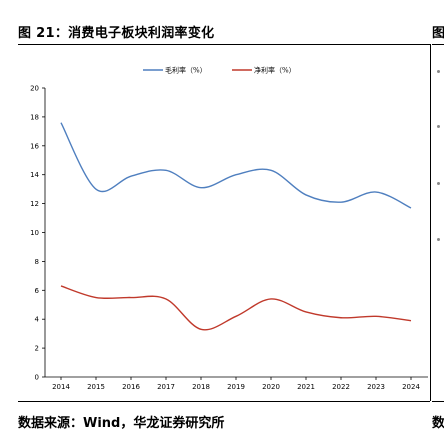 The width and height of the screenshot is (444, 441). What do you see at coordinates (376, 387) in the screenshot?
I see `x-tick-label: 2023` at bounding box center [376, 387].